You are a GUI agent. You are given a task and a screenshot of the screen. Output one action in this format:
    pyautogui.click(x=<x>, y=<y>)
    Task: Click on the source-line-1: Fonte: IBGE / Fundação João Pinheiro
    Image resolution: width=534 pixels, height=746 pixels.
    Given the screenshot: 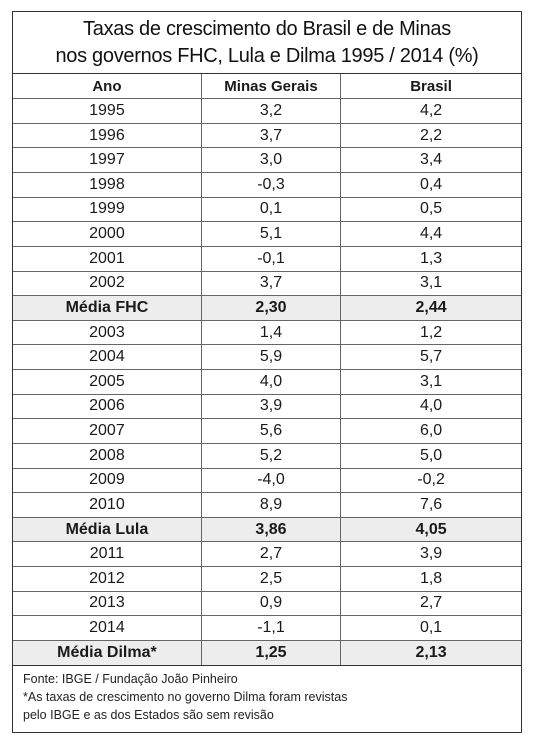 What is the action you would take?
    pyautogui.click(x=130, y=678)
    